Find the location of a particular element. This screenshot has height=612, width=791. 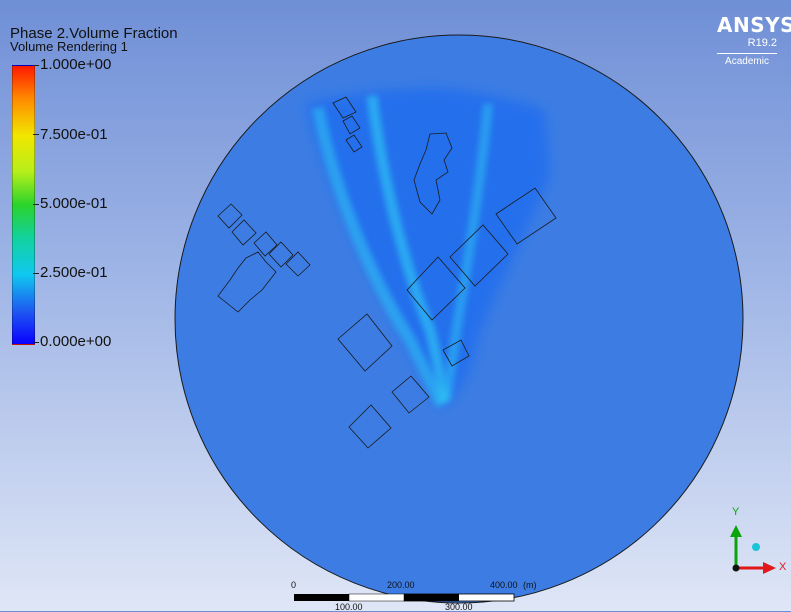

logo-product: ANSYS is located at coordinates (754, 25).